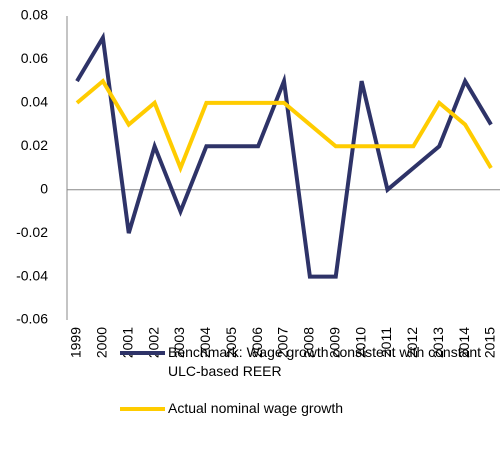  Describe the element at coordinates (44, 188) in the screenshot. I see `y-tick-label: 0` at that location.